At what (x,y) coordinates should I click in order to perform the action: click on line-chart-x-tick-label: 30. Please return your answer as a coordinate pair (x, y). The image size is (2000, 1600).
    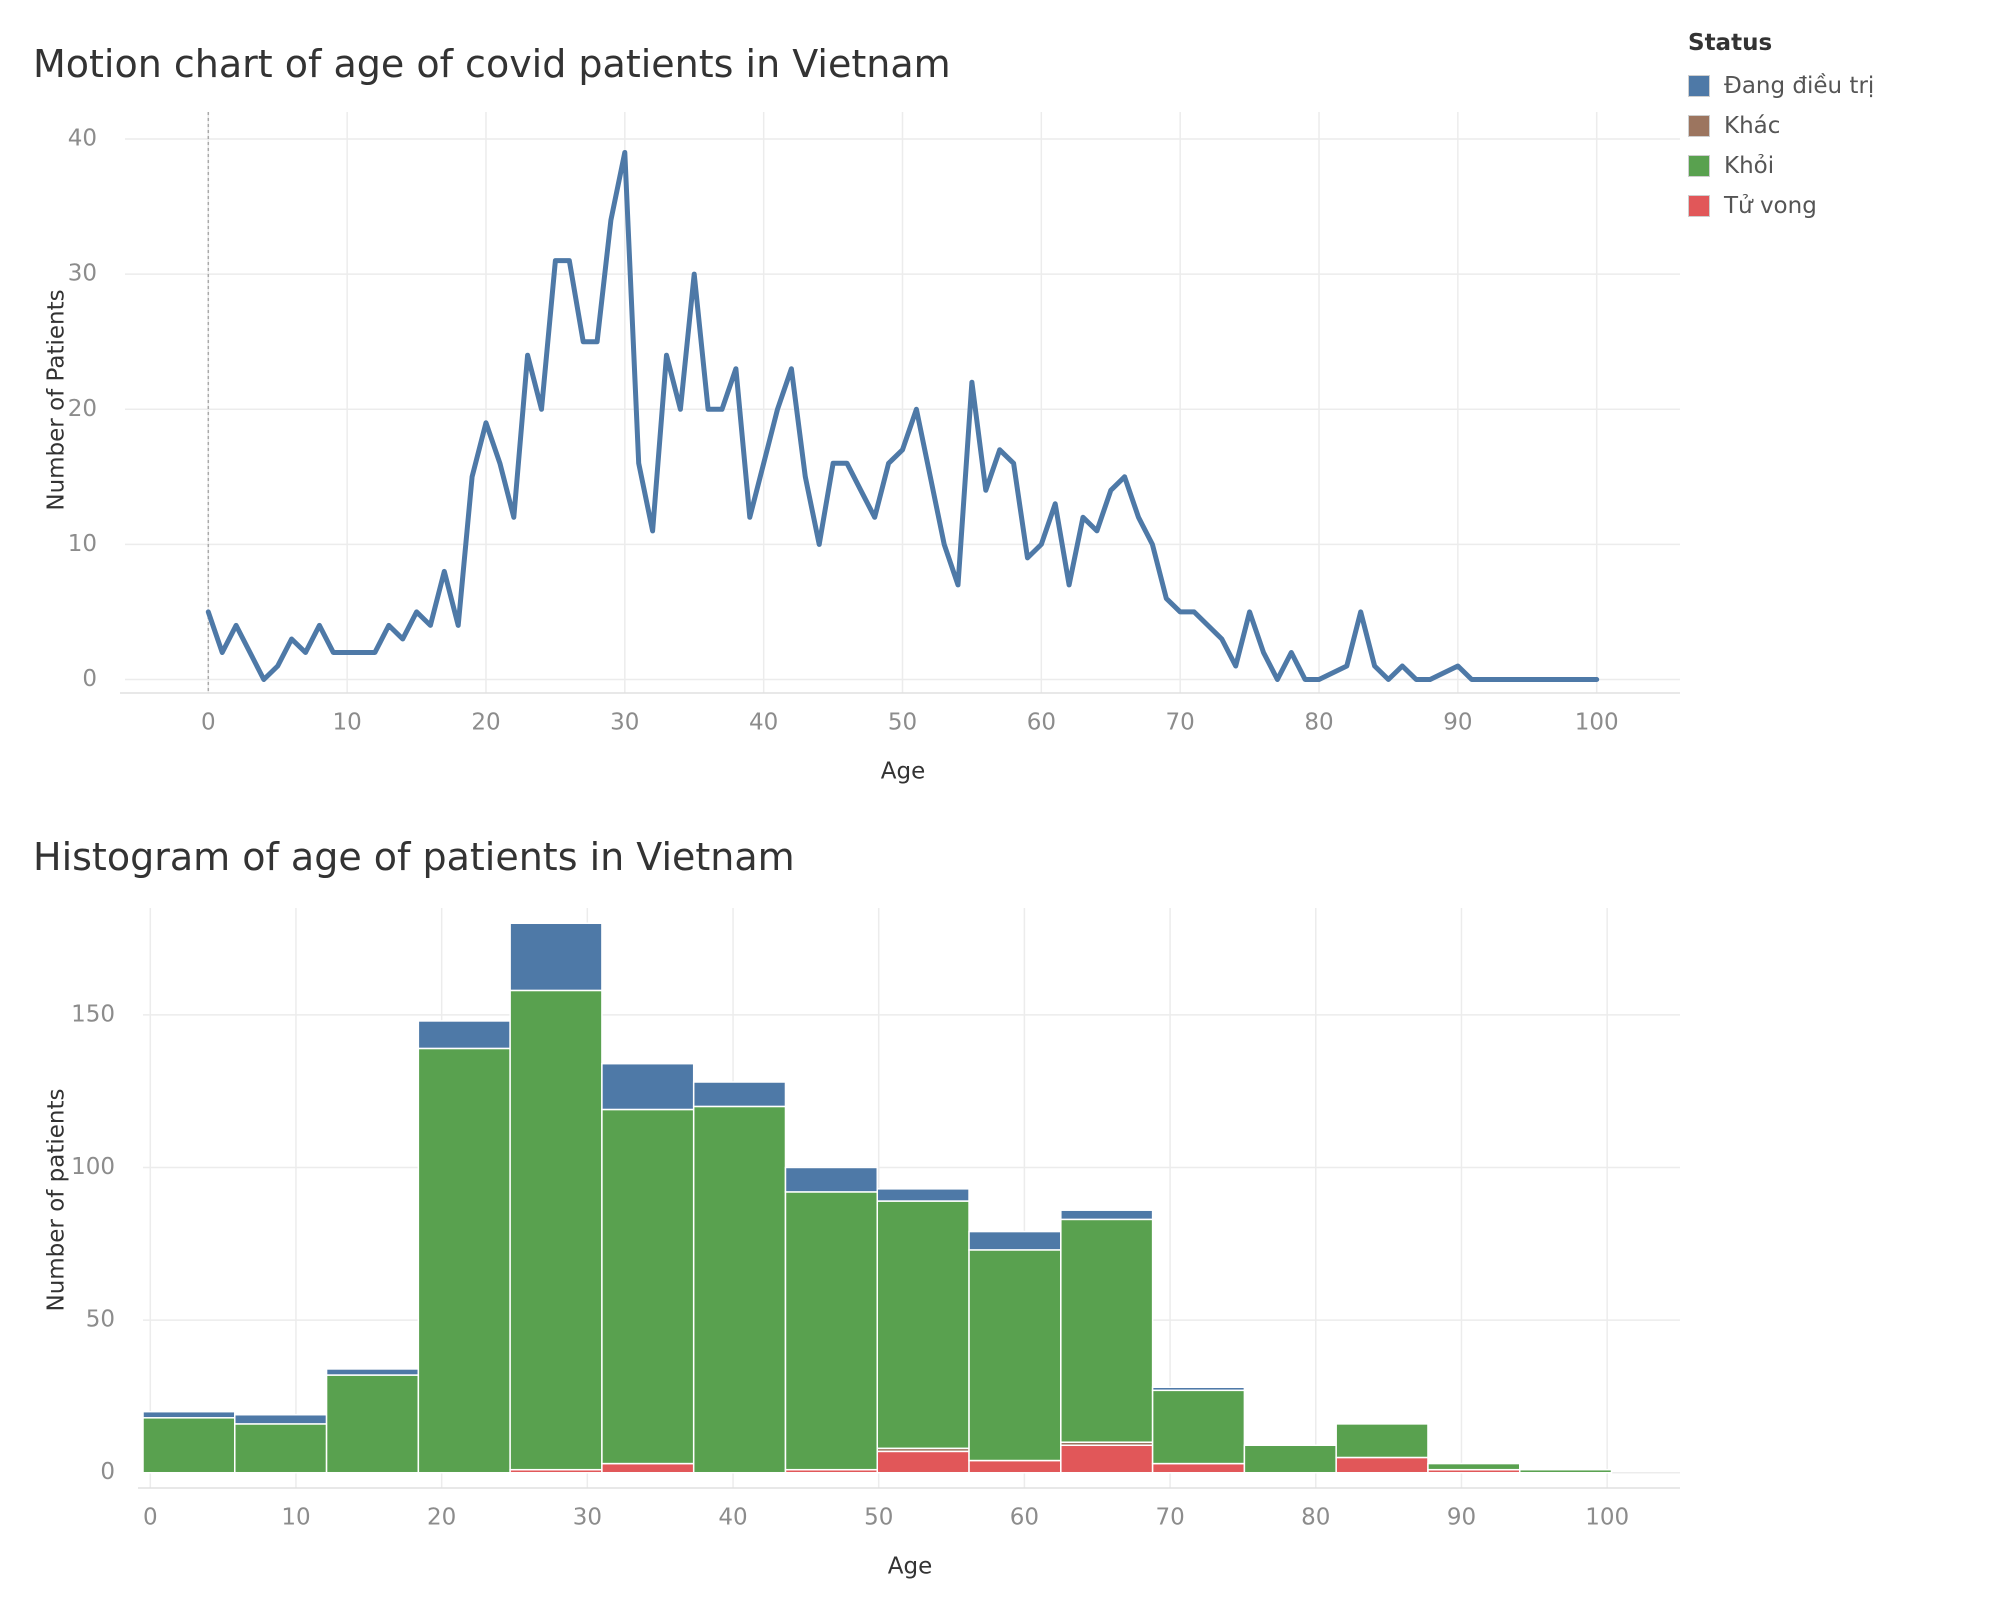
    Looking at the image, I should click on (624, 723).